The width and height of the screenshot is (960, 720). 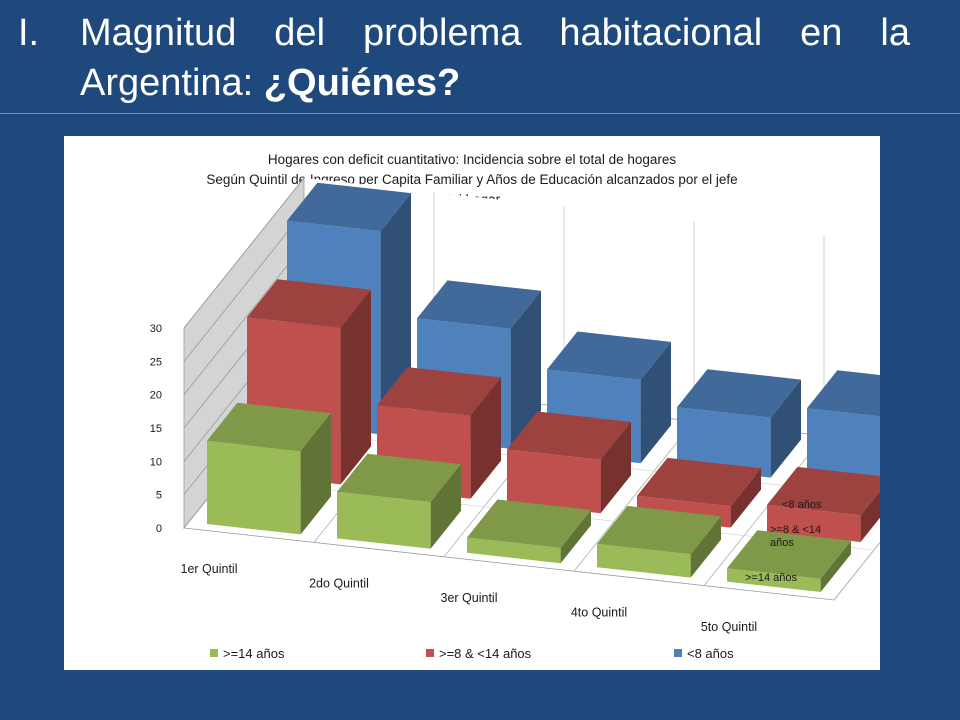 What do you see at coordinates (802, 505) in the screenshot?
I see `depth-axis-label: <8 años` at bounding box center [802, 505].